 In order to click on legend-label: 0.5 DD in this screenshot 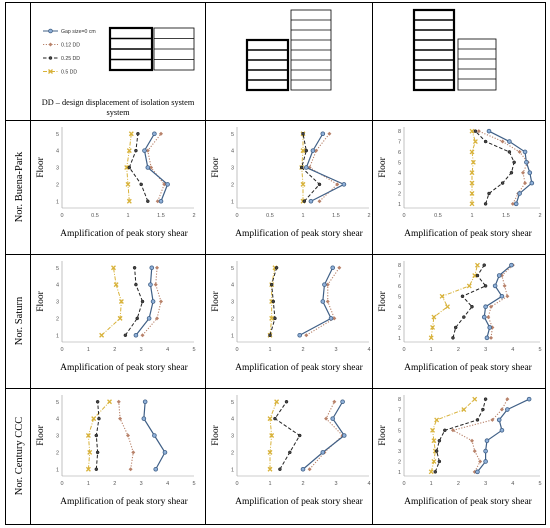, I will do `click(69, 73)`.